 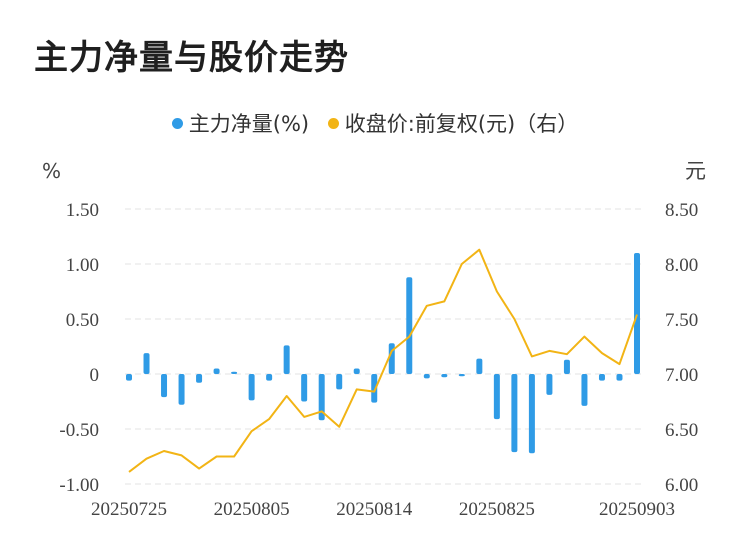 What do you see at coordinates (681, 265) in the screenshot?
I see `right-tick-label: 8.00` at bounding box center [681, 265].